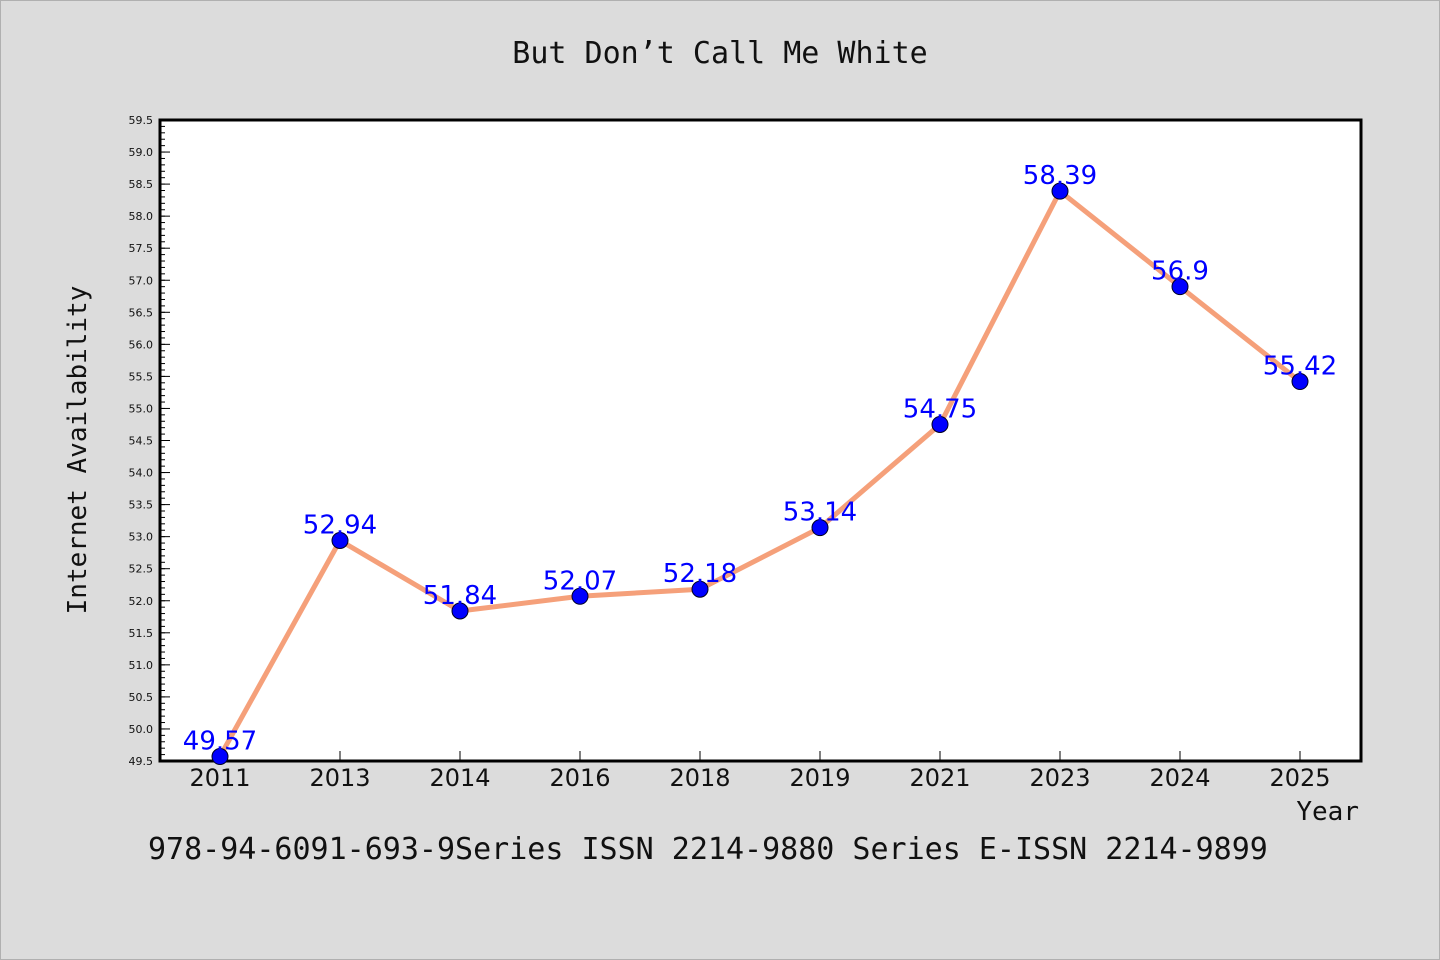  Describe the element at coordinates (340, 525) in the screenshot. I see `data-label: 52.94` at that location.